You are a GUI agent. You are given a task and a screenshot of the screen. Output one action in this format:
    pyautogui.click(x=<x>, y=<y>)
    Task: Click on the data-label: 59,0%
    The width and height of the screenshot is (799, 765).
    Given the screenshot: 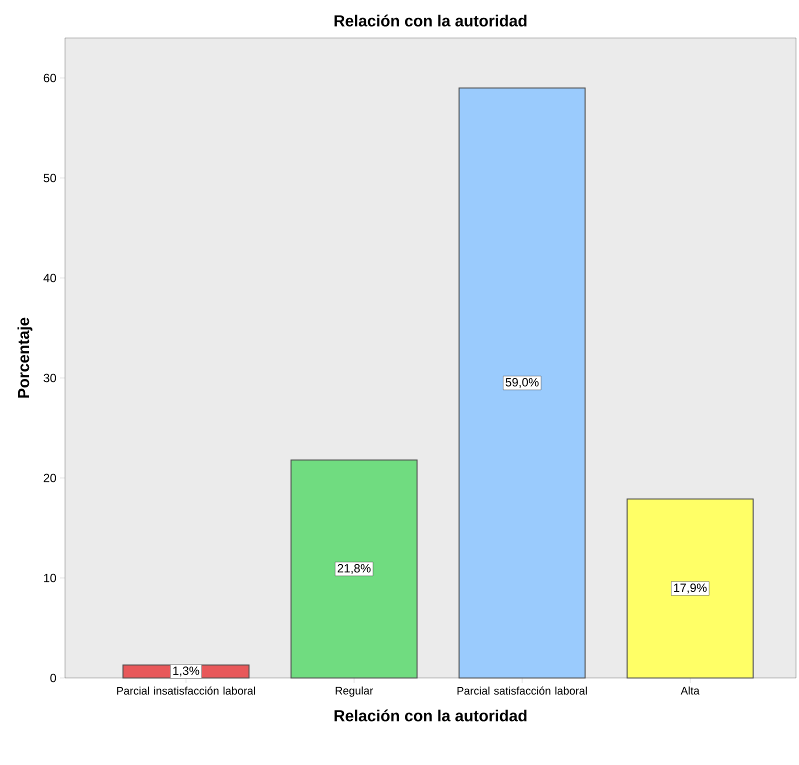 What is the action you would take?
    pyautogui.click(x=522, y=383)
    